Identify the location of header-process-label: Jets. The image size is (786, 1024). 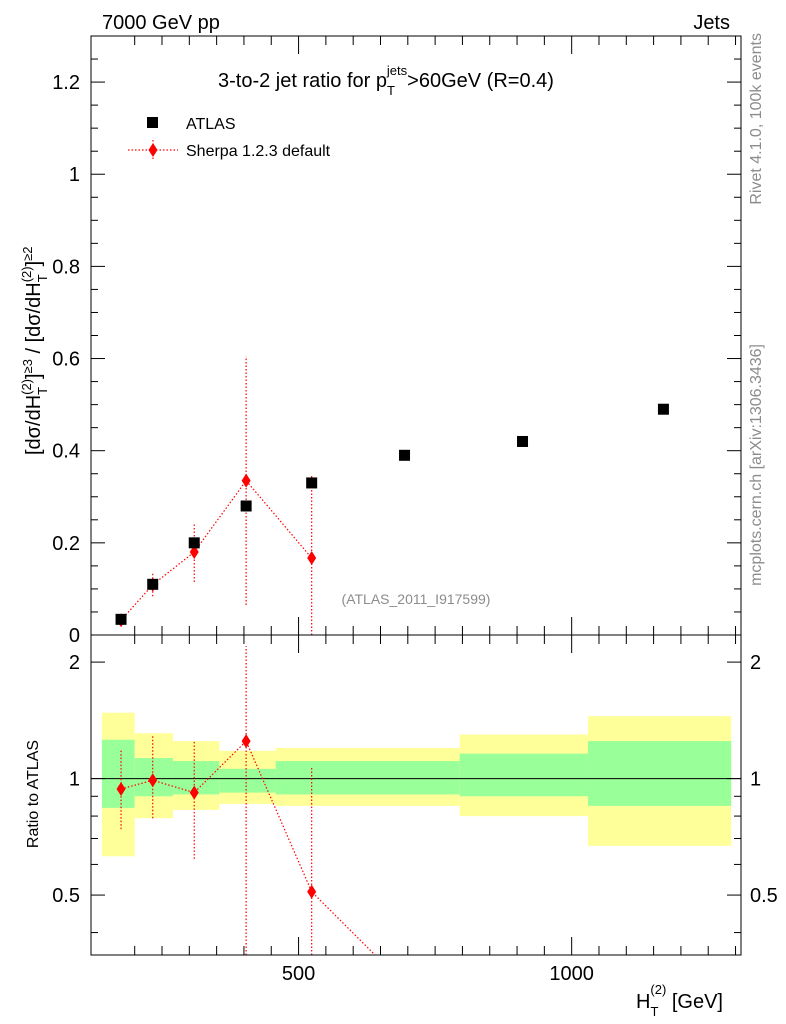
(711, 23).